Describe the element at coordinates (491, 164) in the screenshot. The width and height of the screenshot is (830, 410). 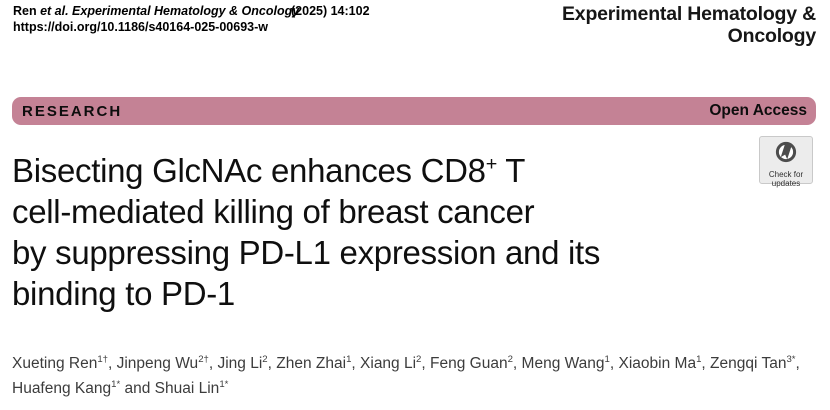
I see `title-superscript-plus: +` at that location.